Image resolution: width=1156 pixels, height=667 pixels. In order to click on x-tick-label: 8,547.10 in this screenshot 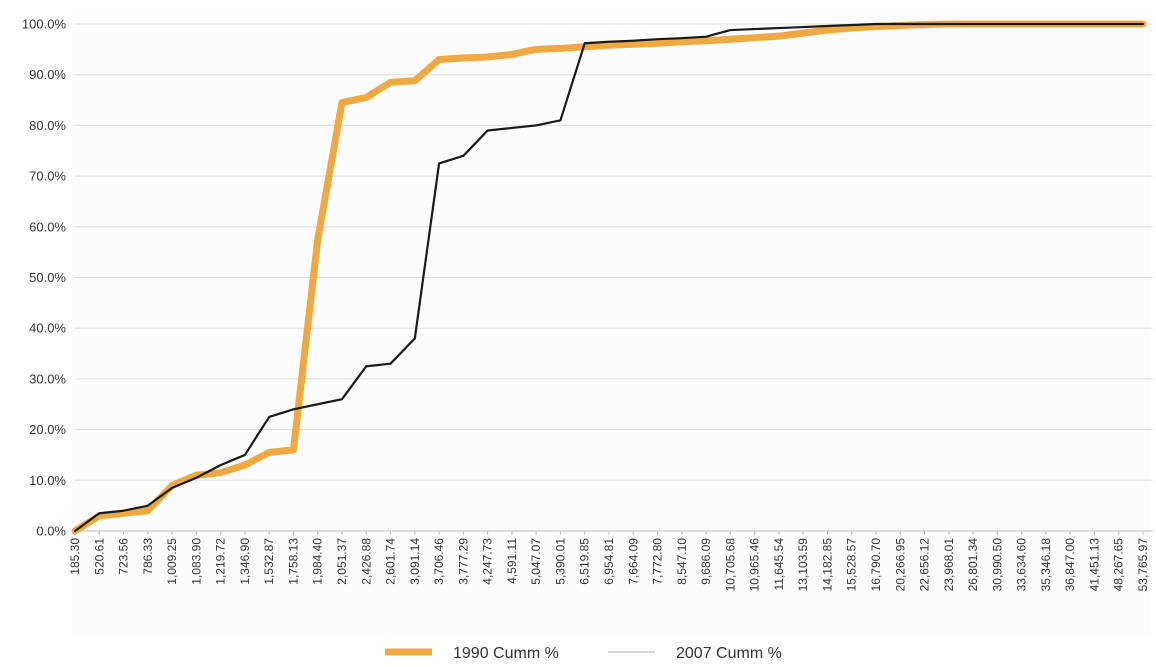, I will do `click(682, 561)`.